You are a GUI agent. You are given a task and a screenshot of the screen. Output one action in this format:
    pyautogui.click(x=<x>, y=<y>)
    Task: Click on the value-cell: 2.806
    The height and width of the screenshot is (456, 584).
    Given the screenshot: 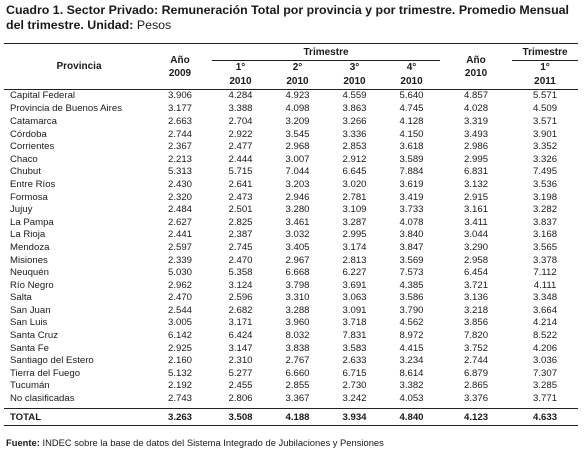 What is the action you would take?
    pyautogui.click(x=240, y=399)
    